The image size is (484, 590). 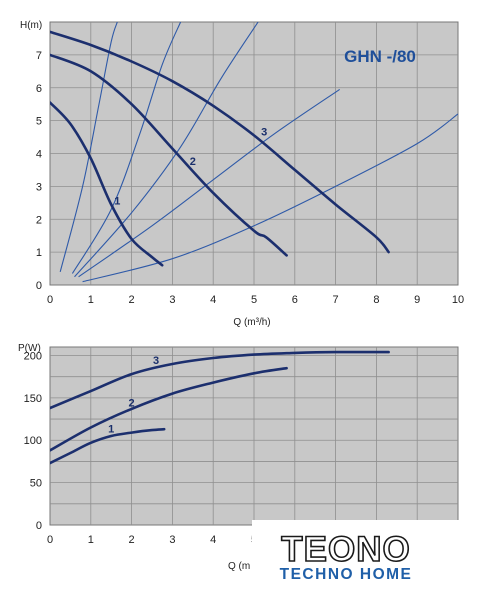 I want to click on power-x-tick-label: 2, so click(x=132, y=540).